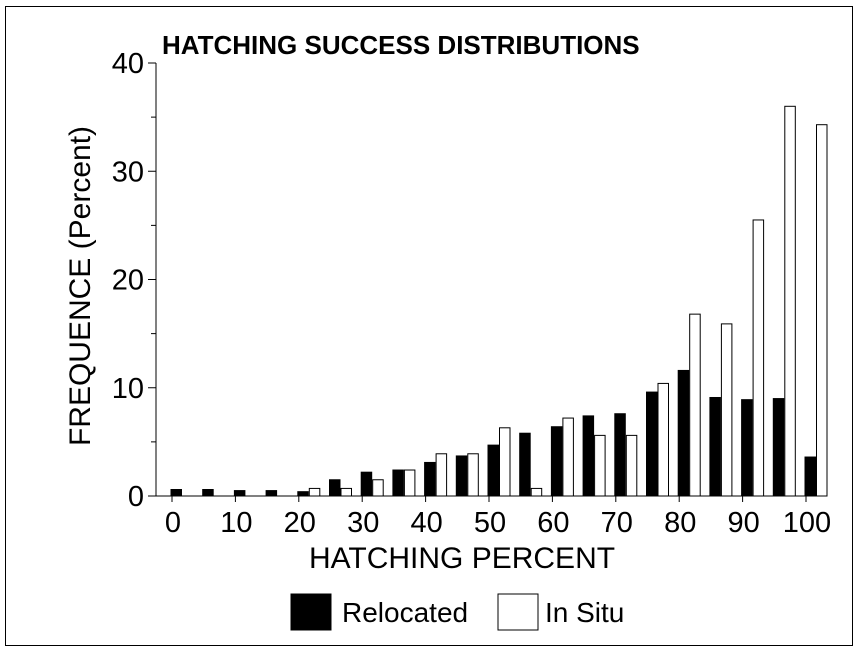 The height and width of the screenshot is (653, 862). What do you see at coordinates (80, 286) in the screenshot?
I see `y-axis-label: FREQUENCE (Percent)` at bounding box center [80, 286].